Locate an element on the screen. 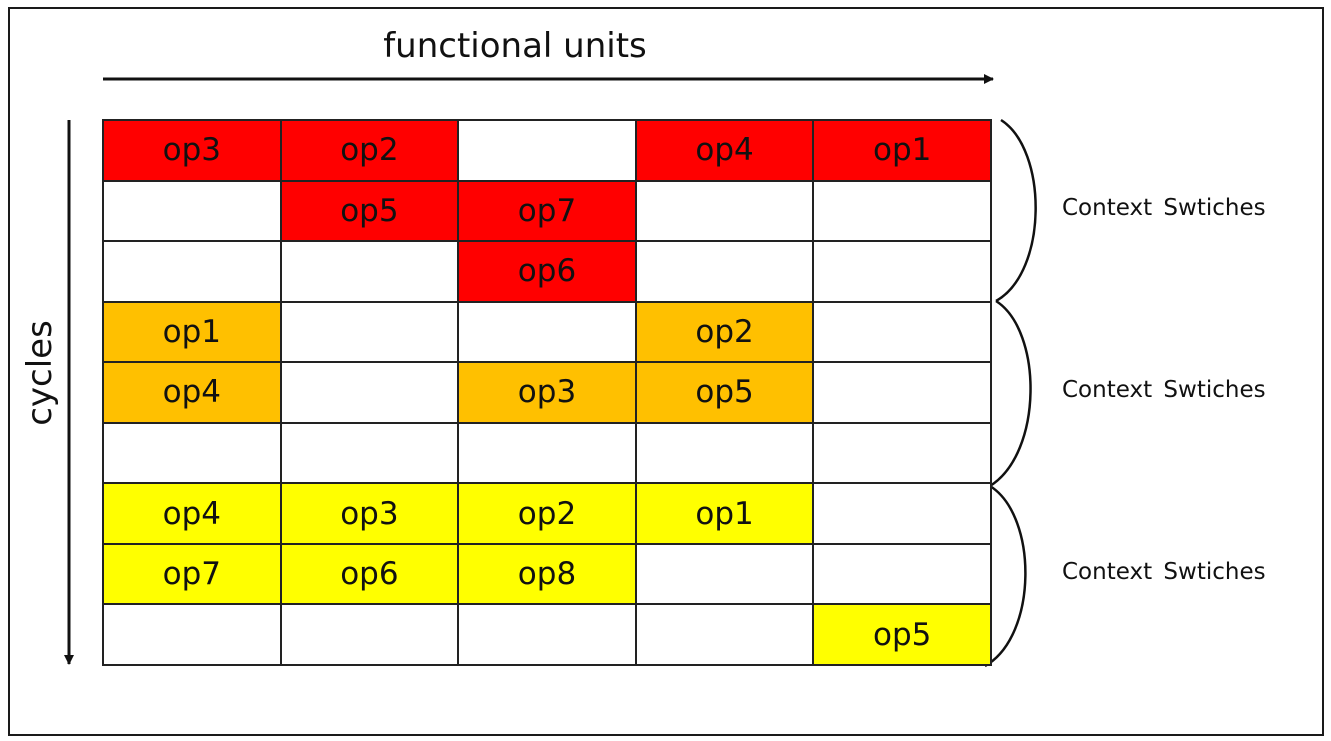 The image size is (1331, 741). x-axis-title: functional units is located at coordinates (515, 46).